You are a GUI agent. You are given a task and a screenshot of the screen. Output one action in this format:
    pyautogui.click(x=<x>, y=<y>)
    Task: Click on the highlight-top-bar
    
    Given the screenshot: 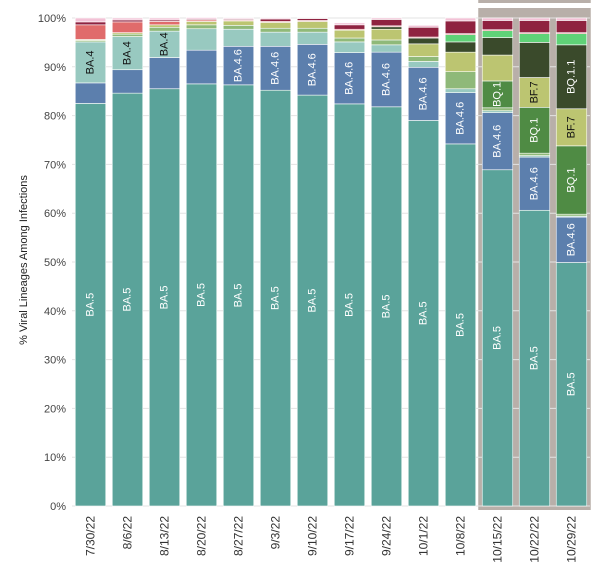 What is the action you would take?
    pyautogui.click(x=534, y=1)
    